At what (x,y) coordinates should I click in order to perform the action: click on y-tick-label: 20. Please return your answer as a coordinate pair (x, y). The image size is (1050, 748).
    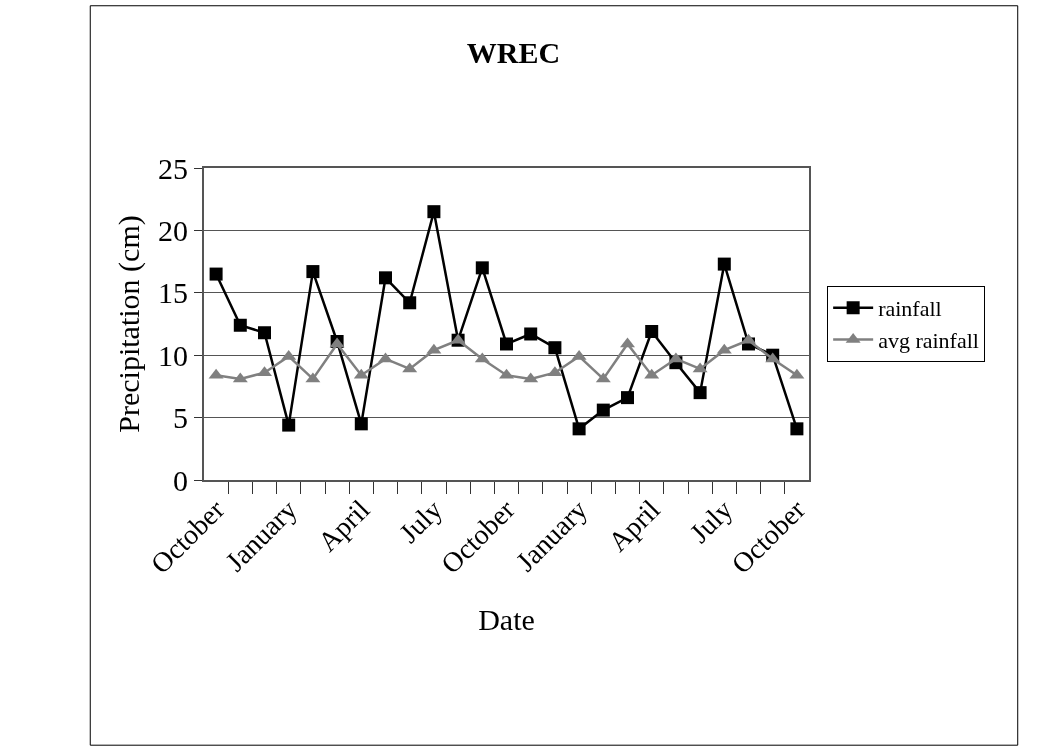
    Looking at the image, I should click on (173, 230).